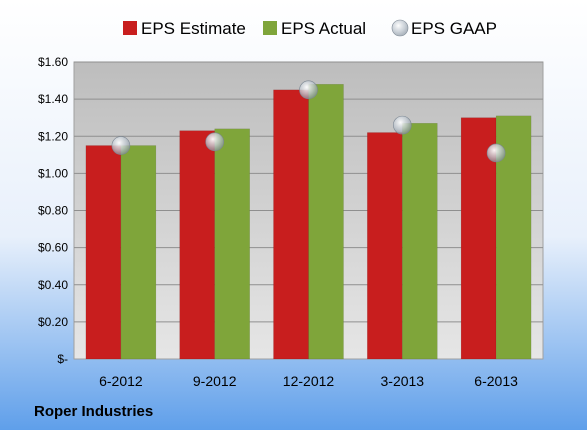  I want to click on gaap-markers, so click(308, 121).